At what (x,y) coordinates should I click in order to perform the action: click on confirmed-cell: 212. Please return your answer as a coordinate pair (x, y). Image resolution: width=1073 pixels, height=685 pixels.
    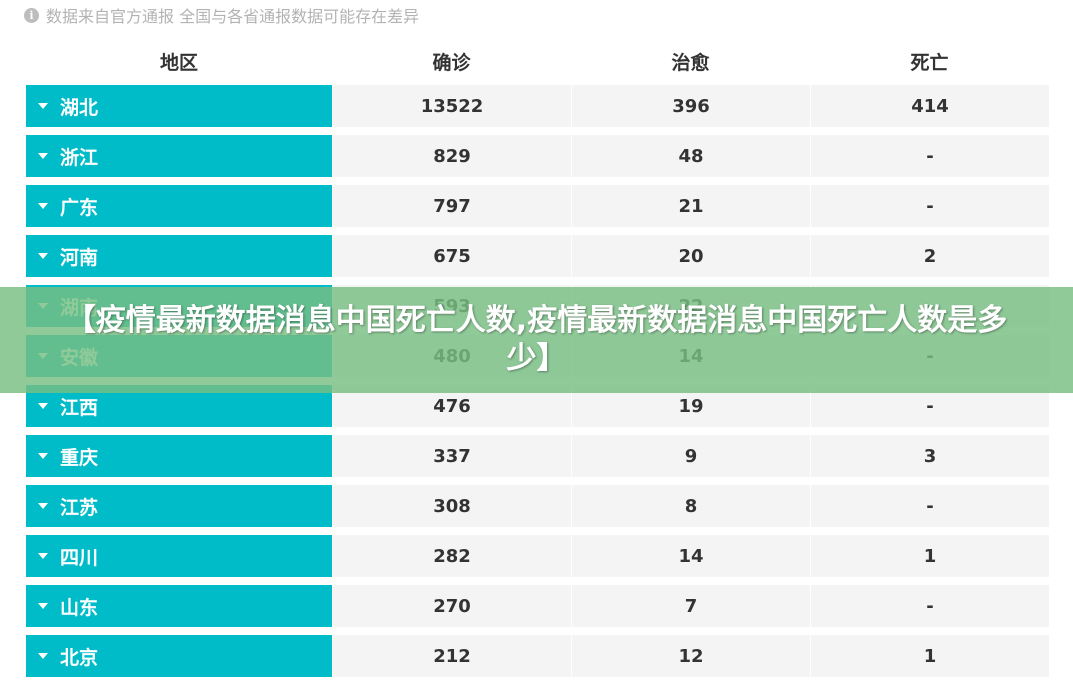
    Looking at the image, I should click on (452, 656).